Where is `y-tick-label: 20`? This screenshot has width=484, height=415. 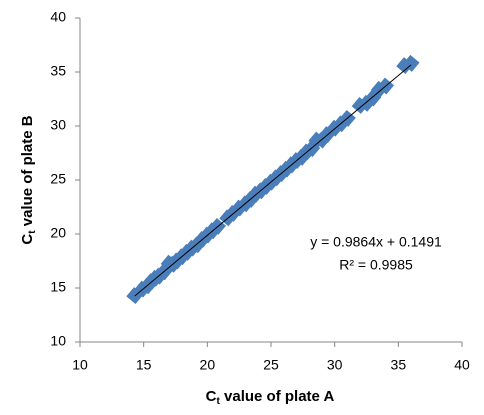
y-tick-label: 20 is located at coordinates (58, 233).